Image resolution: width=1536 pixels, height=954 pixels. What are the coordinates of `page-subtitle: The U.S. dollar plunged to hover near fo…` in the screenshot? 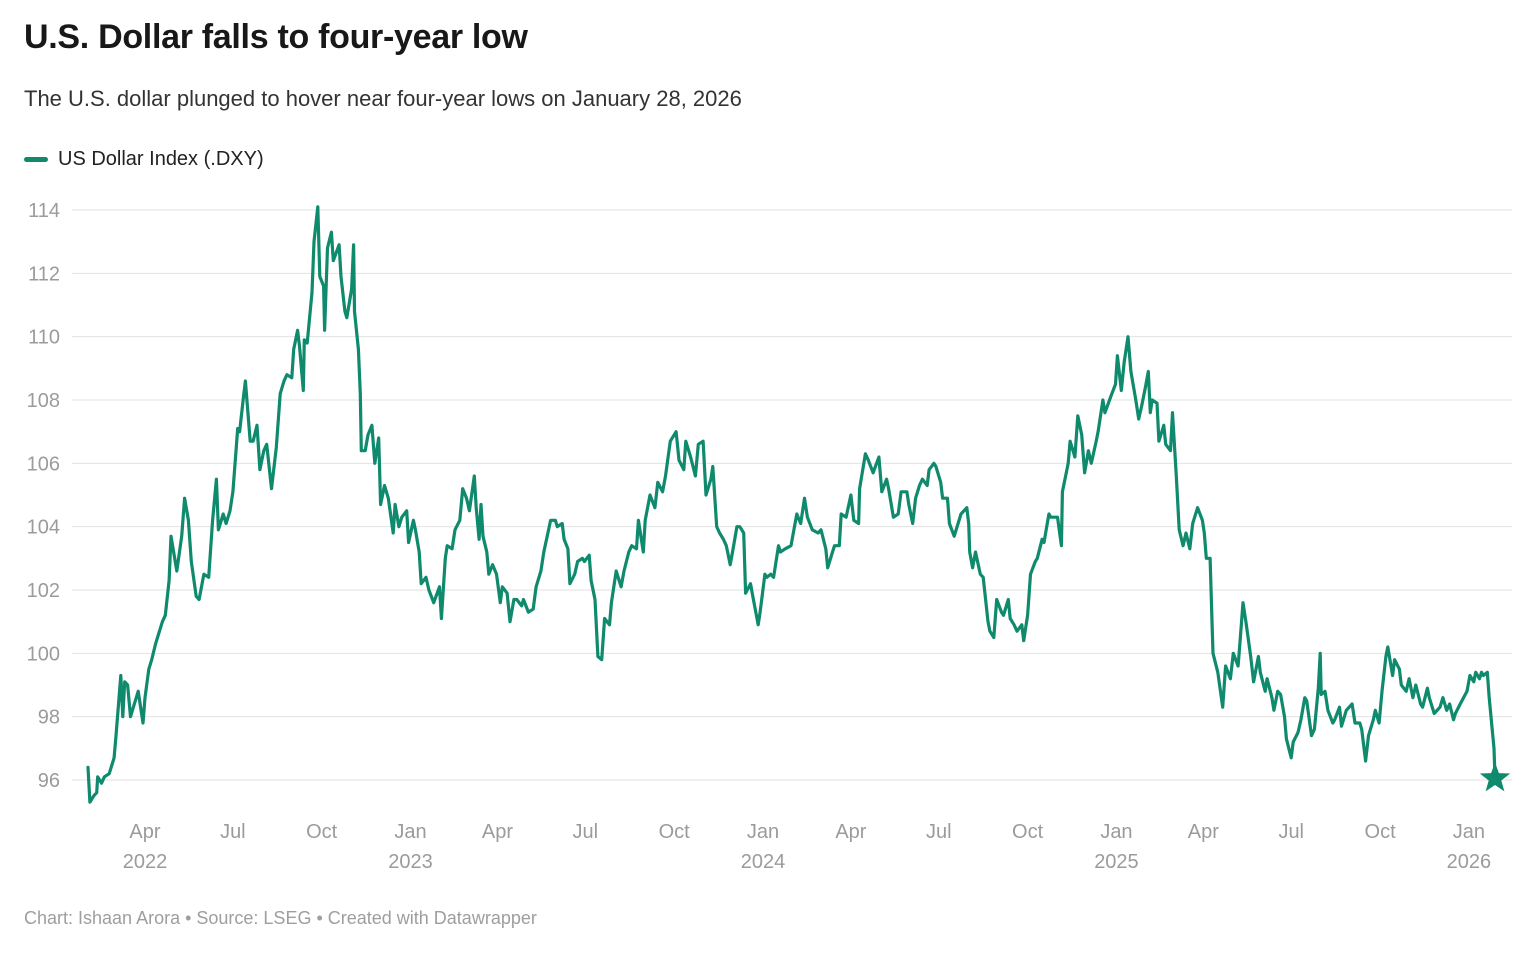 It's located at (383, 98).